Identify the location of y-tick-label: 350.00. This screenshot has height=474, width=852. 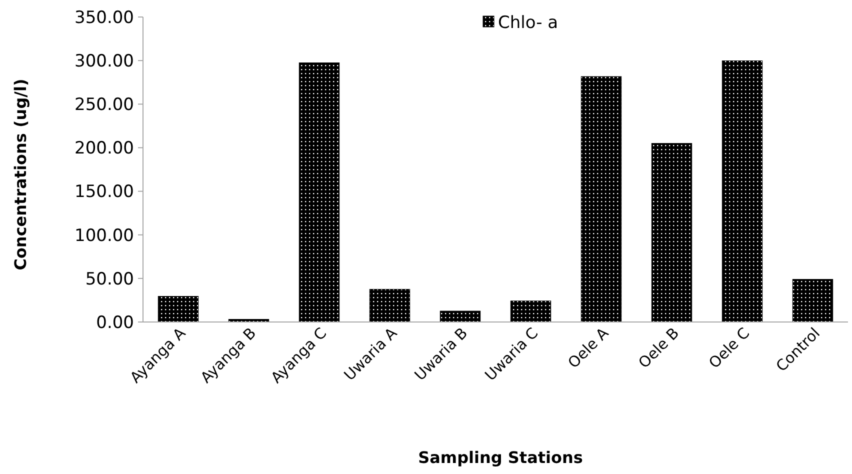
(104, 18).